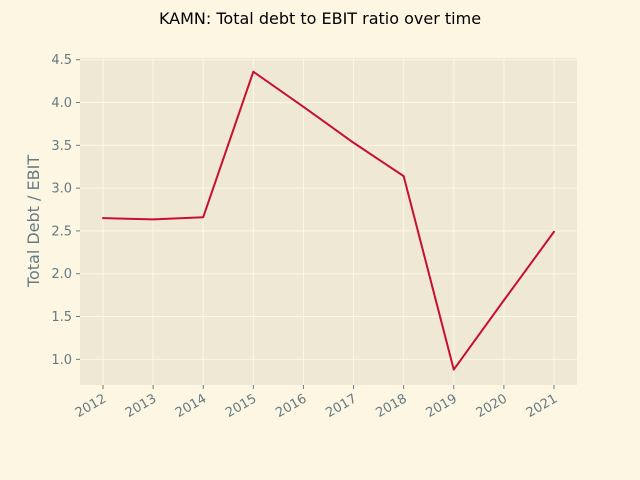 The height and width of the screenshot is (480, 640). What do you see at coordinates (61, 231) in the screenshot?
I see `y-tick-label: 2.5` at bounding box center [61, 231].